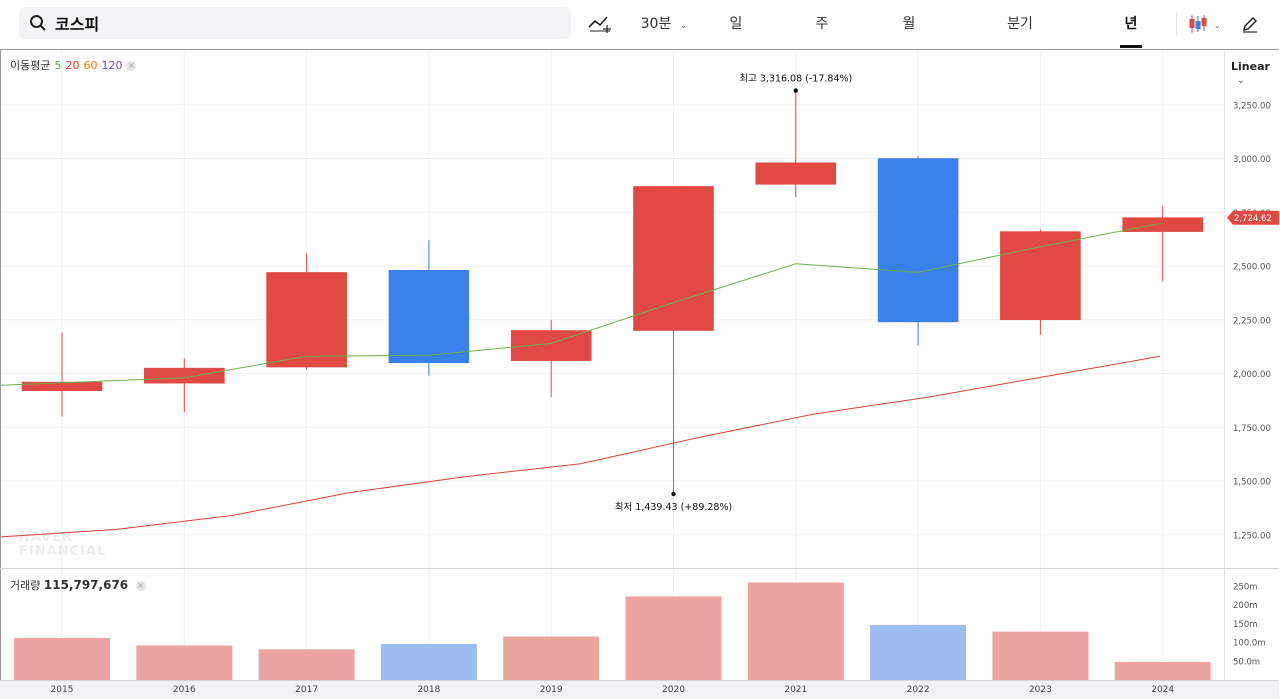 The image size is (1280, 699). What do you see at coordinates (184, 690) in the screenshot?
I see `x-tick-label: 2016` at bounding box center [184, 690].